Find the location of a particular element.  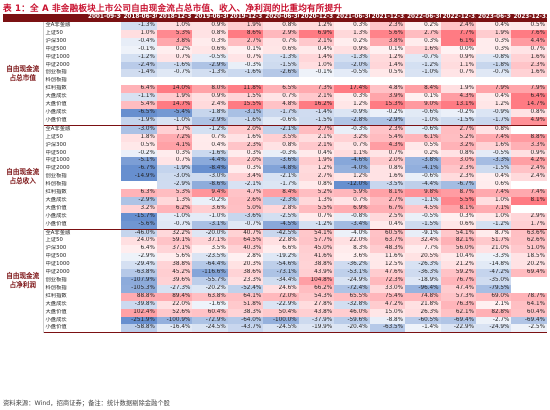

value-cell: -23.5% is located at coordinates (210, 257).